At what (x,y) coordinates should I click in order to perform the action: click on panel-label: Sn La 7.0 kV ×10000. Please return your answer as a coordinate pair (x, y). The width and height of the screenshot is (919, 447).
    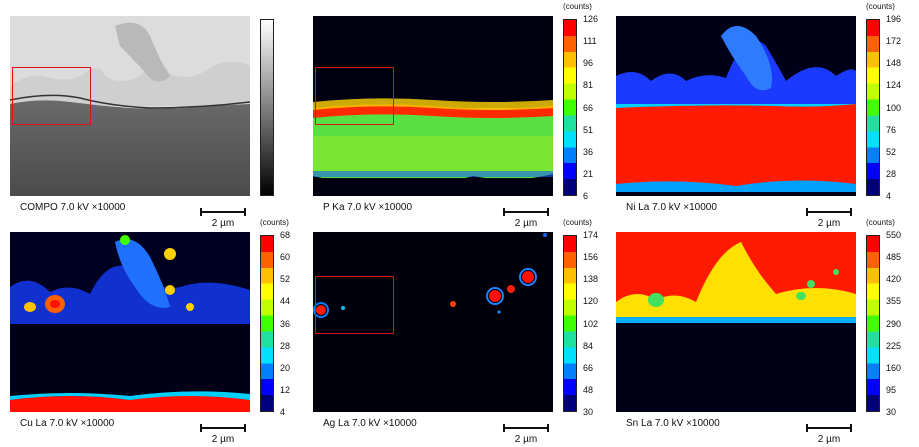
    Looking at the image, I should click on (673, 423).